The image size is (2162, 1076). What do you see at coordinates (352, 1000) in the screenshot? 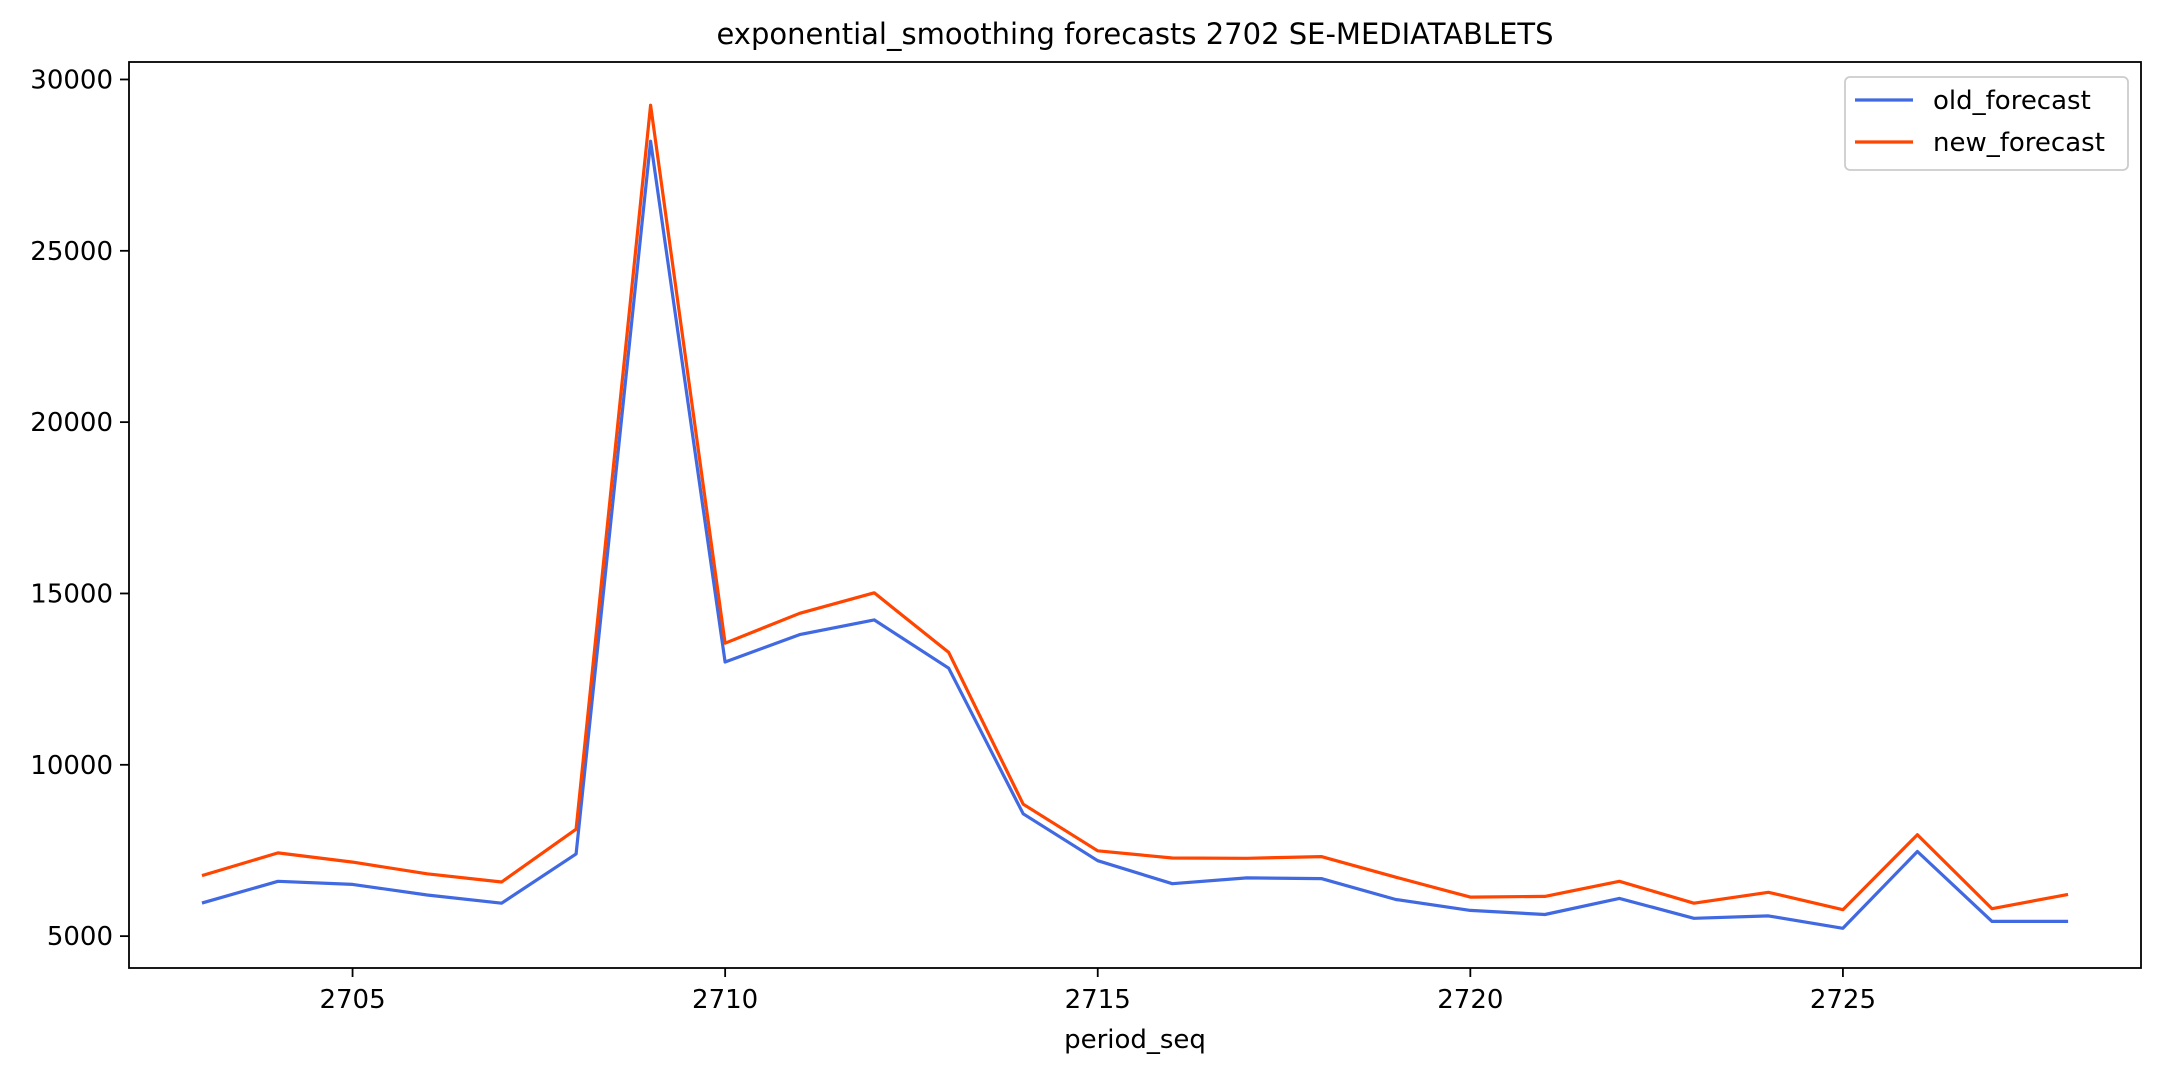
I see `x-tick-label: 2705` at bounding box center [352, 1000].